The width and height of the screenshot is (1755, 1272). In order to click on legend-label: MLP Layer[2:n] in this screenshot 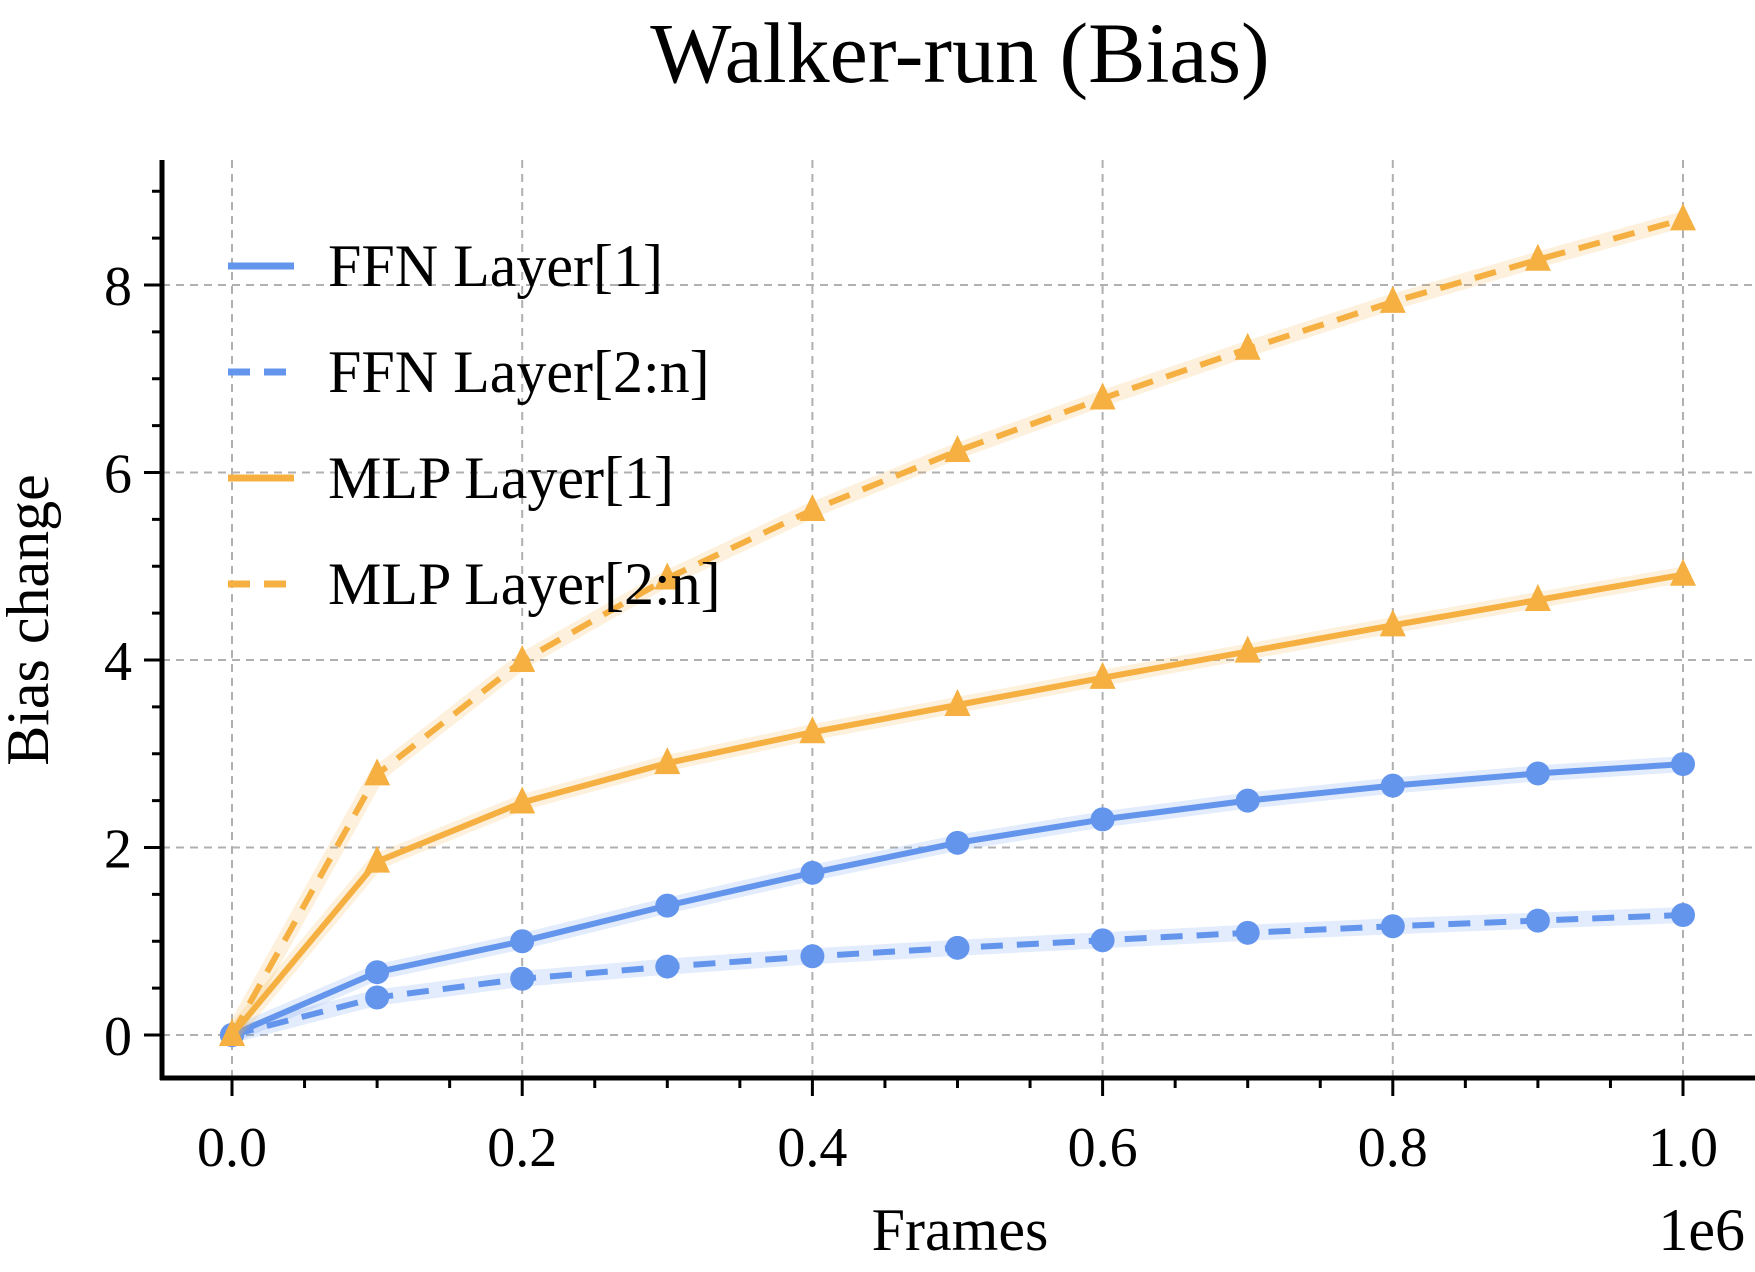, I will do `click(524, 584)`.